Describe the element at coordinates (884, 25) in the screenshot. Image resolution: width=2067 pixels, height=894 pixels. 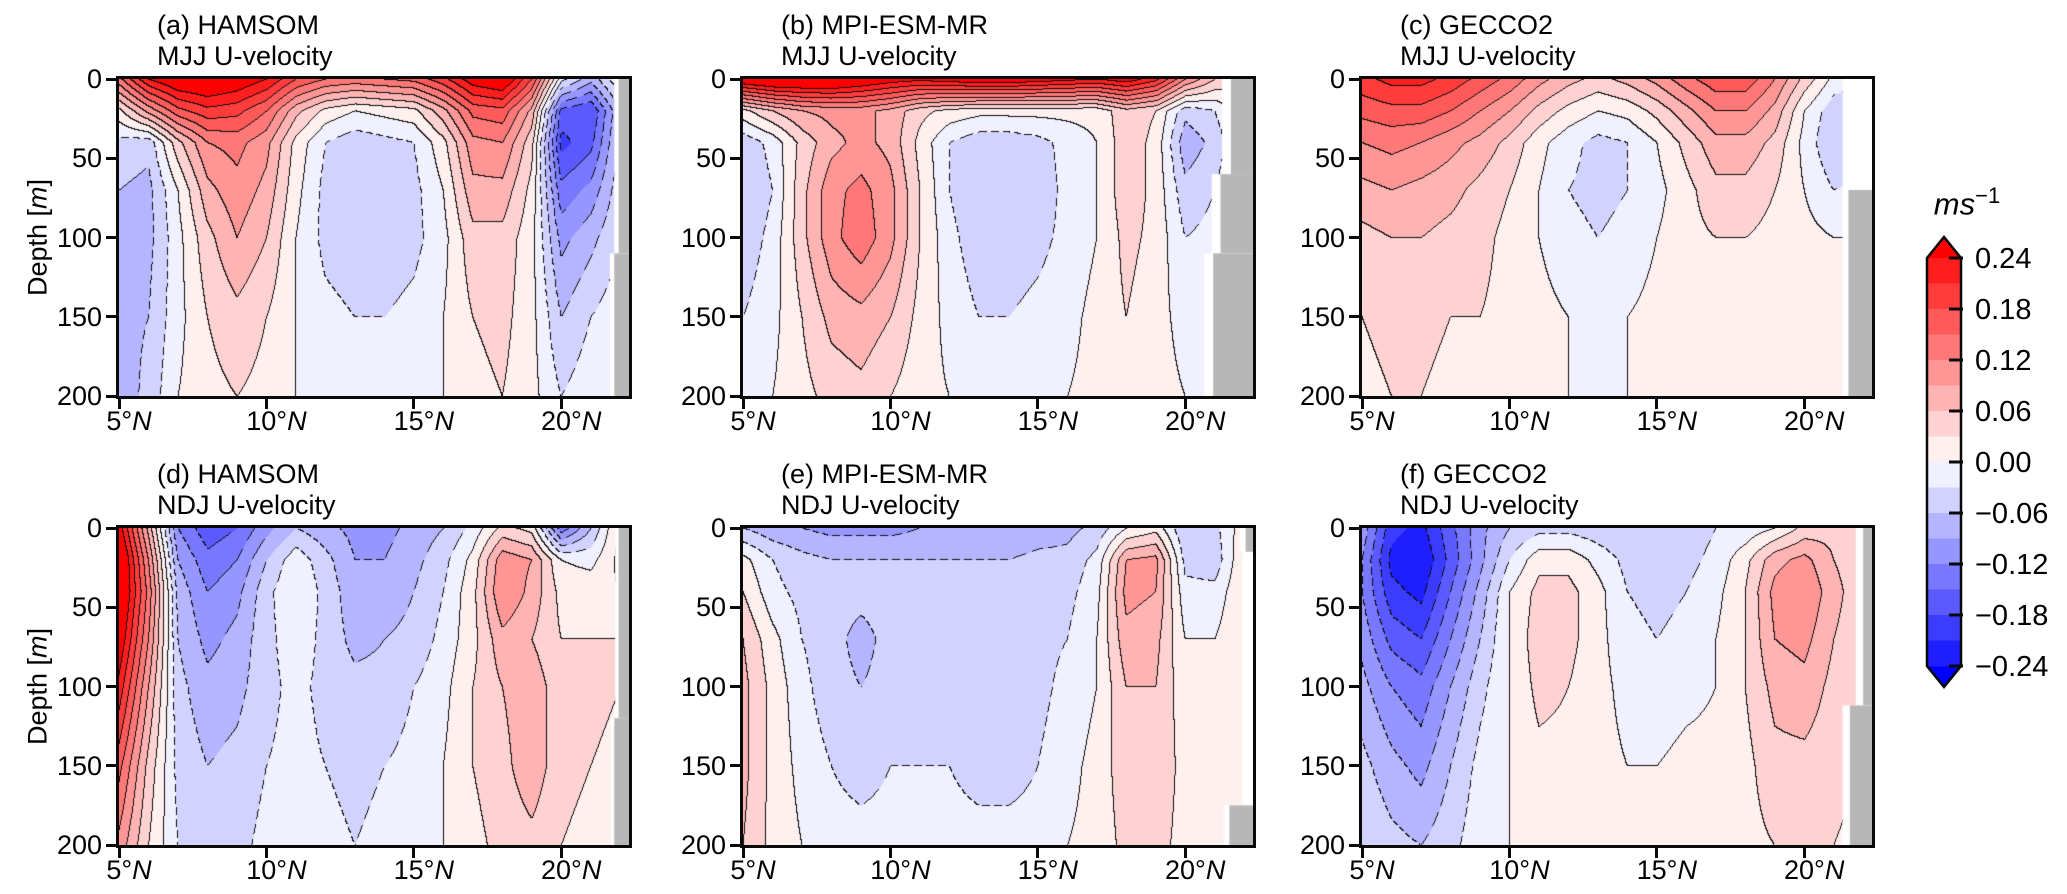
I see `panel-b-title-line1: (b) MPI-ESM-MR` at that location.